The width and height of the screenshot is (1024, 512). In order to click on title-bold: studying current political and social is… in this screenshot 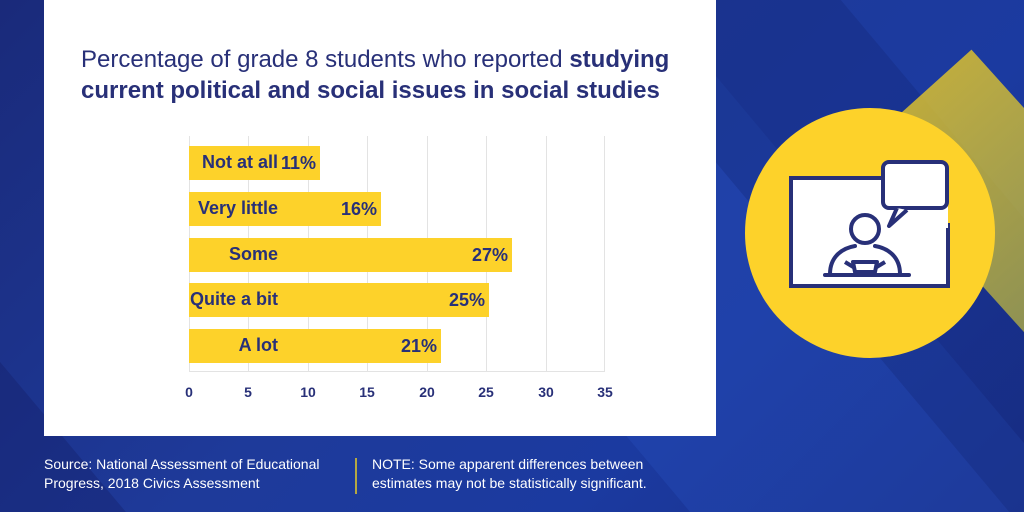, I will do `click(375, 75)`.